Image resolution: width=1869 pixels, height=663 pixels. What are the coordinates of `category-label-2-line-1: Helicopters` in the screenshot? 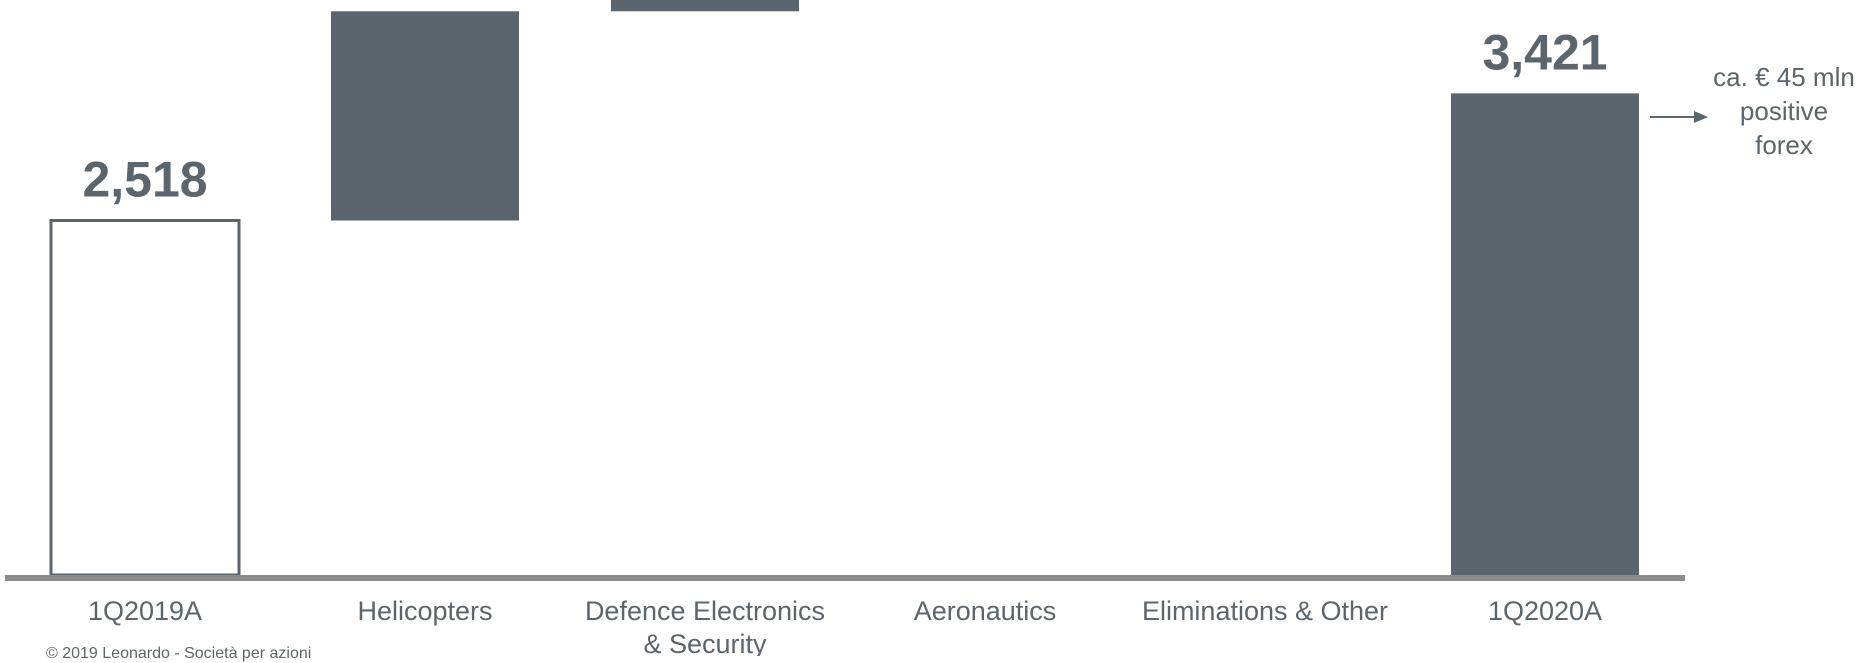 It's located at (424, 611).